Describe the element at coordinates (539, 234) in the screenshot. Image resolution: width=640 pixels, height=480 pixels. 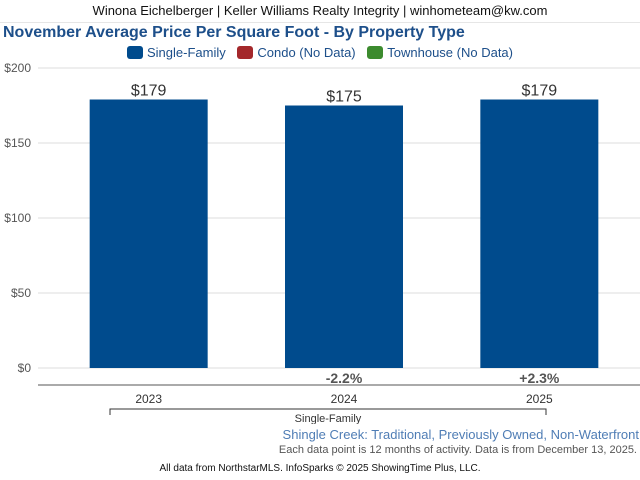
I see `bar-2025` at that location.